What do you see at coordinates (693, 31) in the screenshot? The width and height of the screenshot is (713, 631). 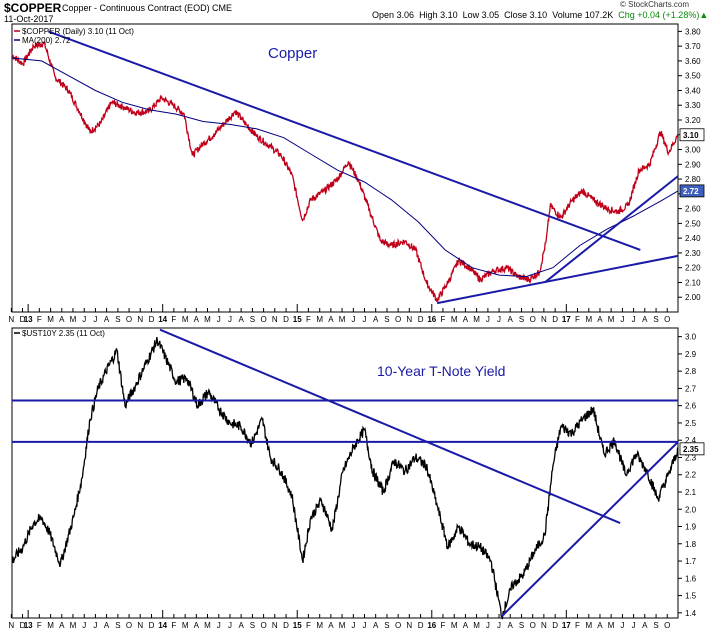 I see `y-tick-label: 3.80` at bounding box center [693, 31].